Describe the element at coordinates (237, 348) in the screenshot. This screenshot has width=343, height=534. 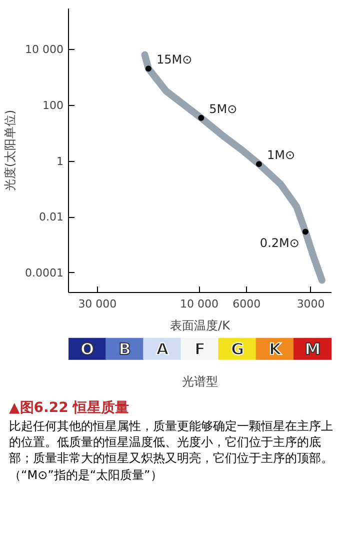
I see `category-label: G` at that location.